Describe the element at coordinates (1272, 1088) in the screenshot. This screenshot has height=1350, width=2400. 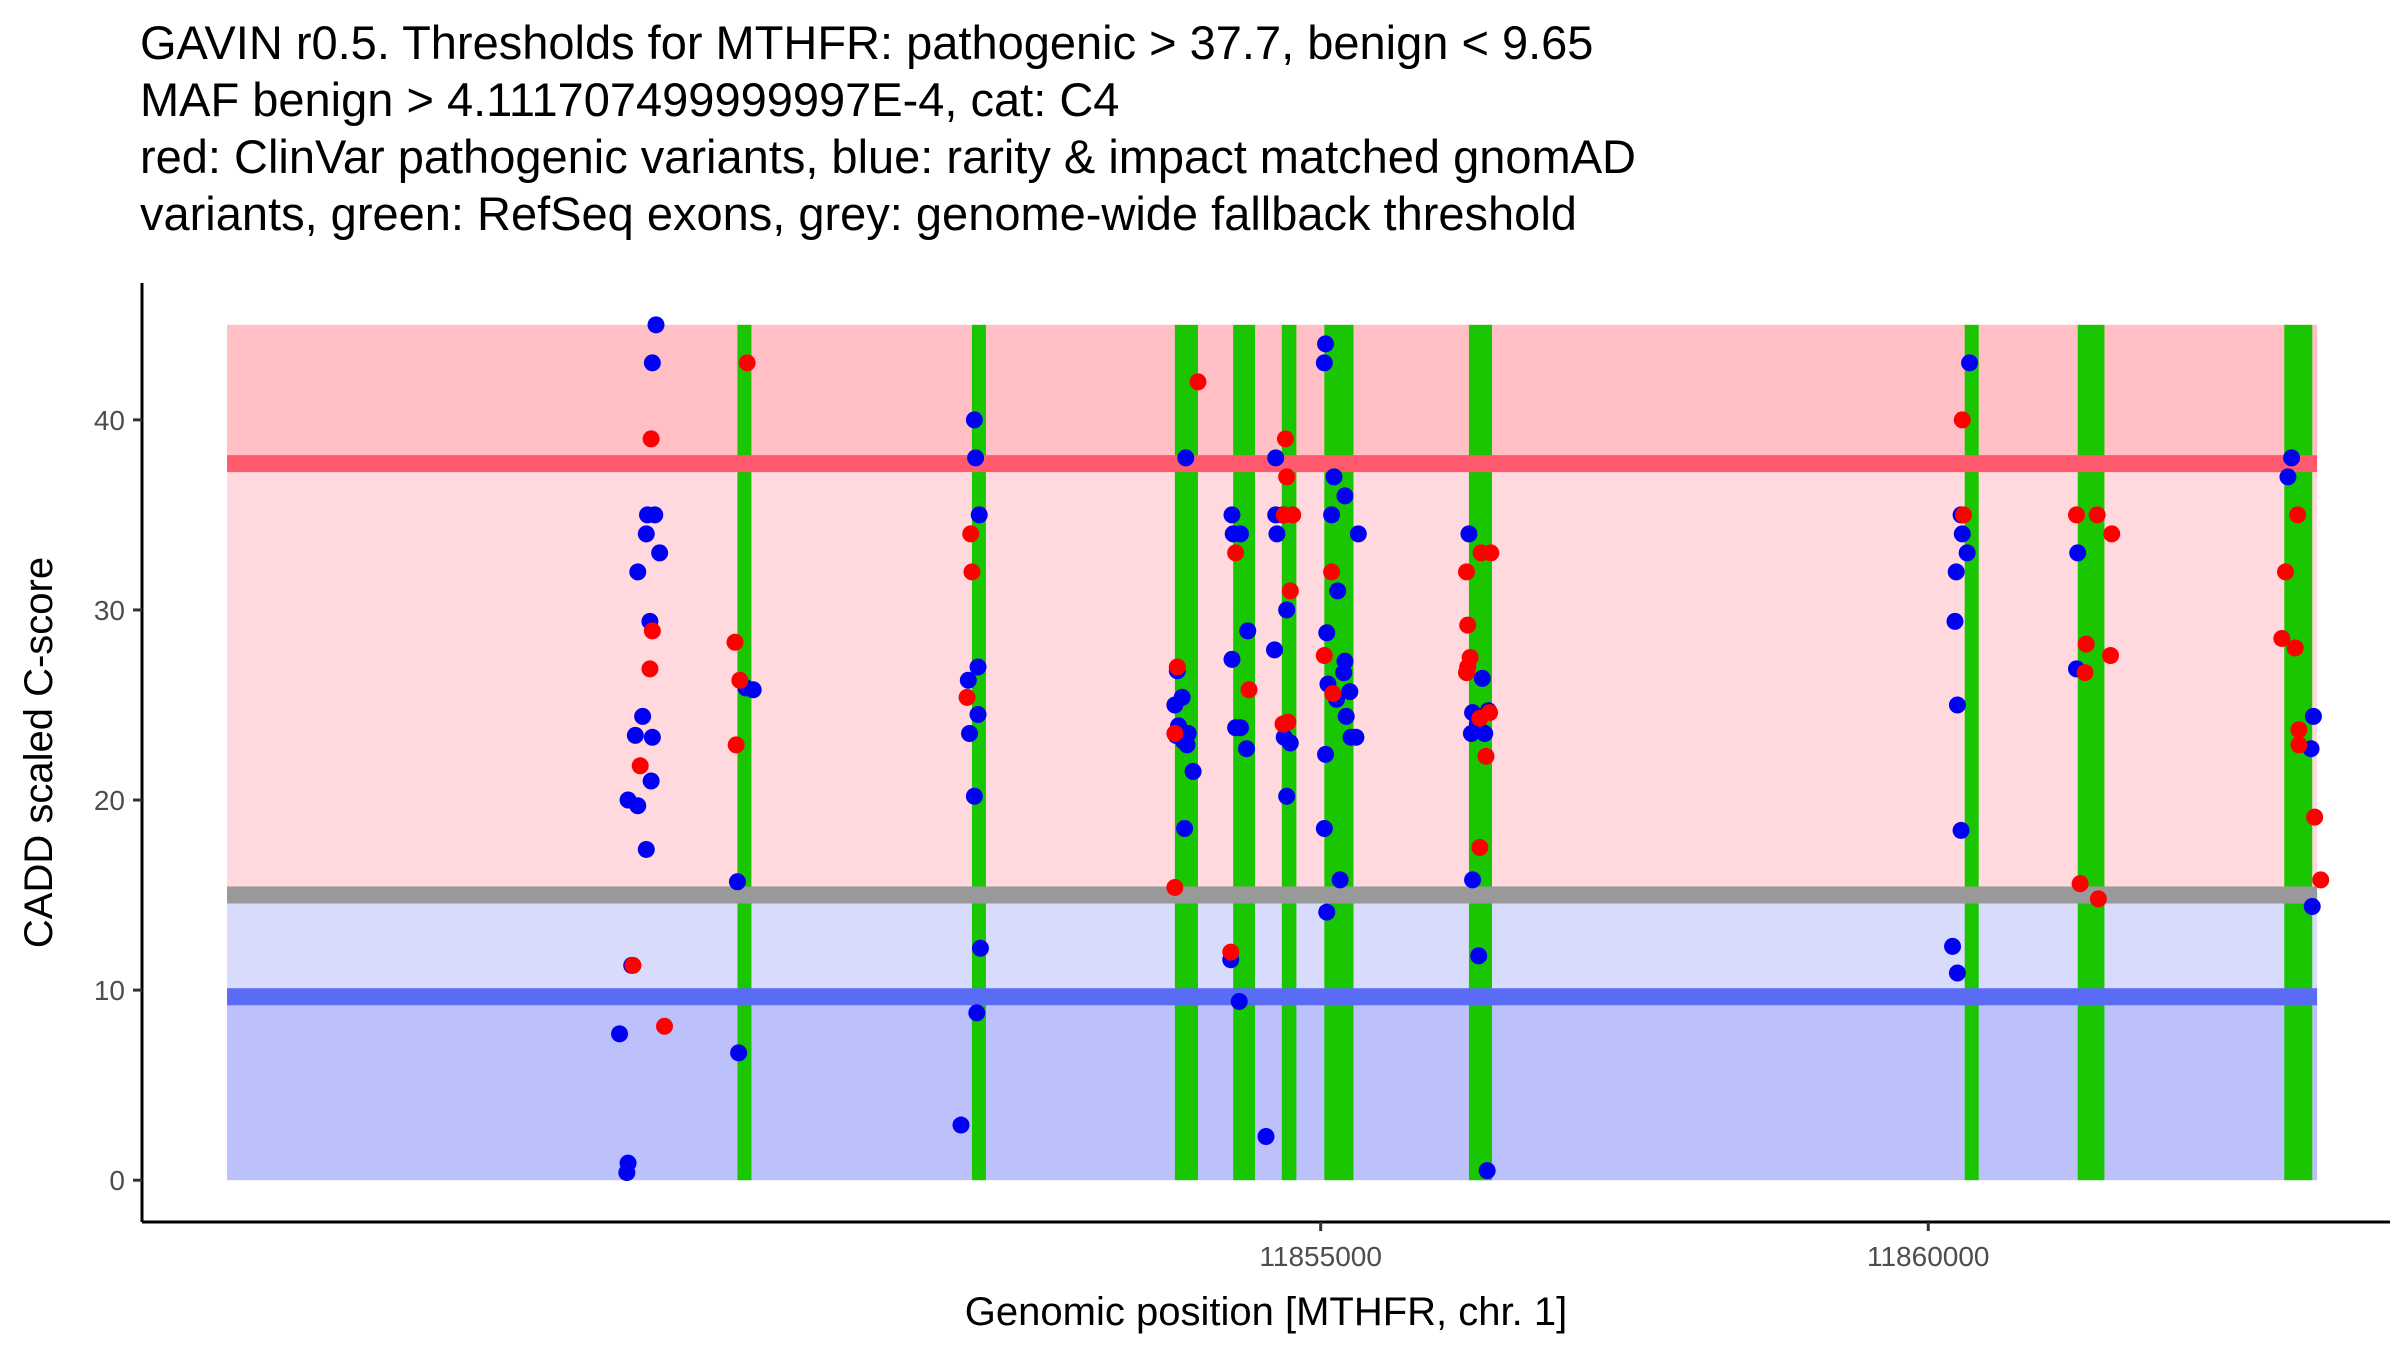
I see `benign-region` at that location.